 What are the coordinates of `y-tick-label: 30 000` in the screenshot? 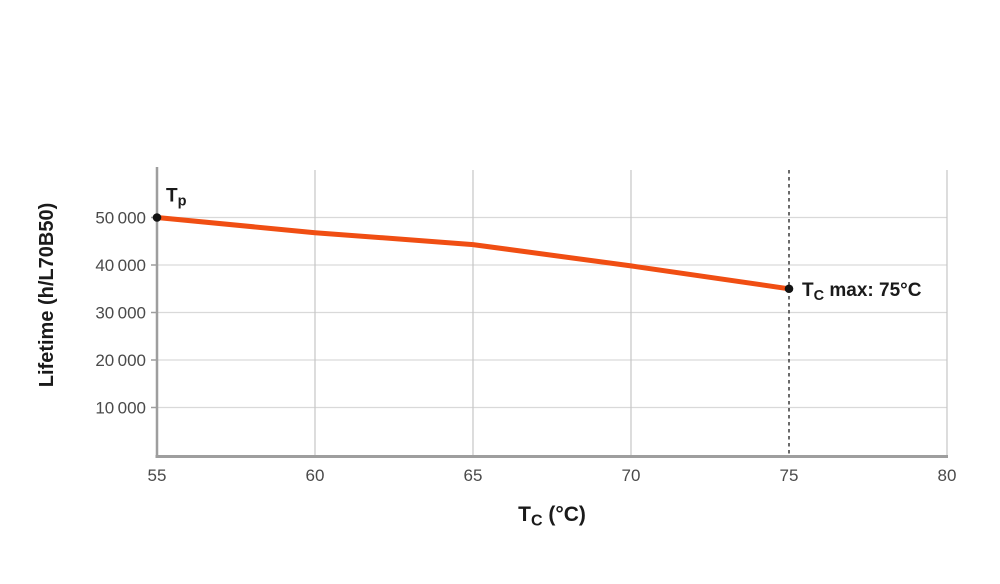 It's located at (120, 313).